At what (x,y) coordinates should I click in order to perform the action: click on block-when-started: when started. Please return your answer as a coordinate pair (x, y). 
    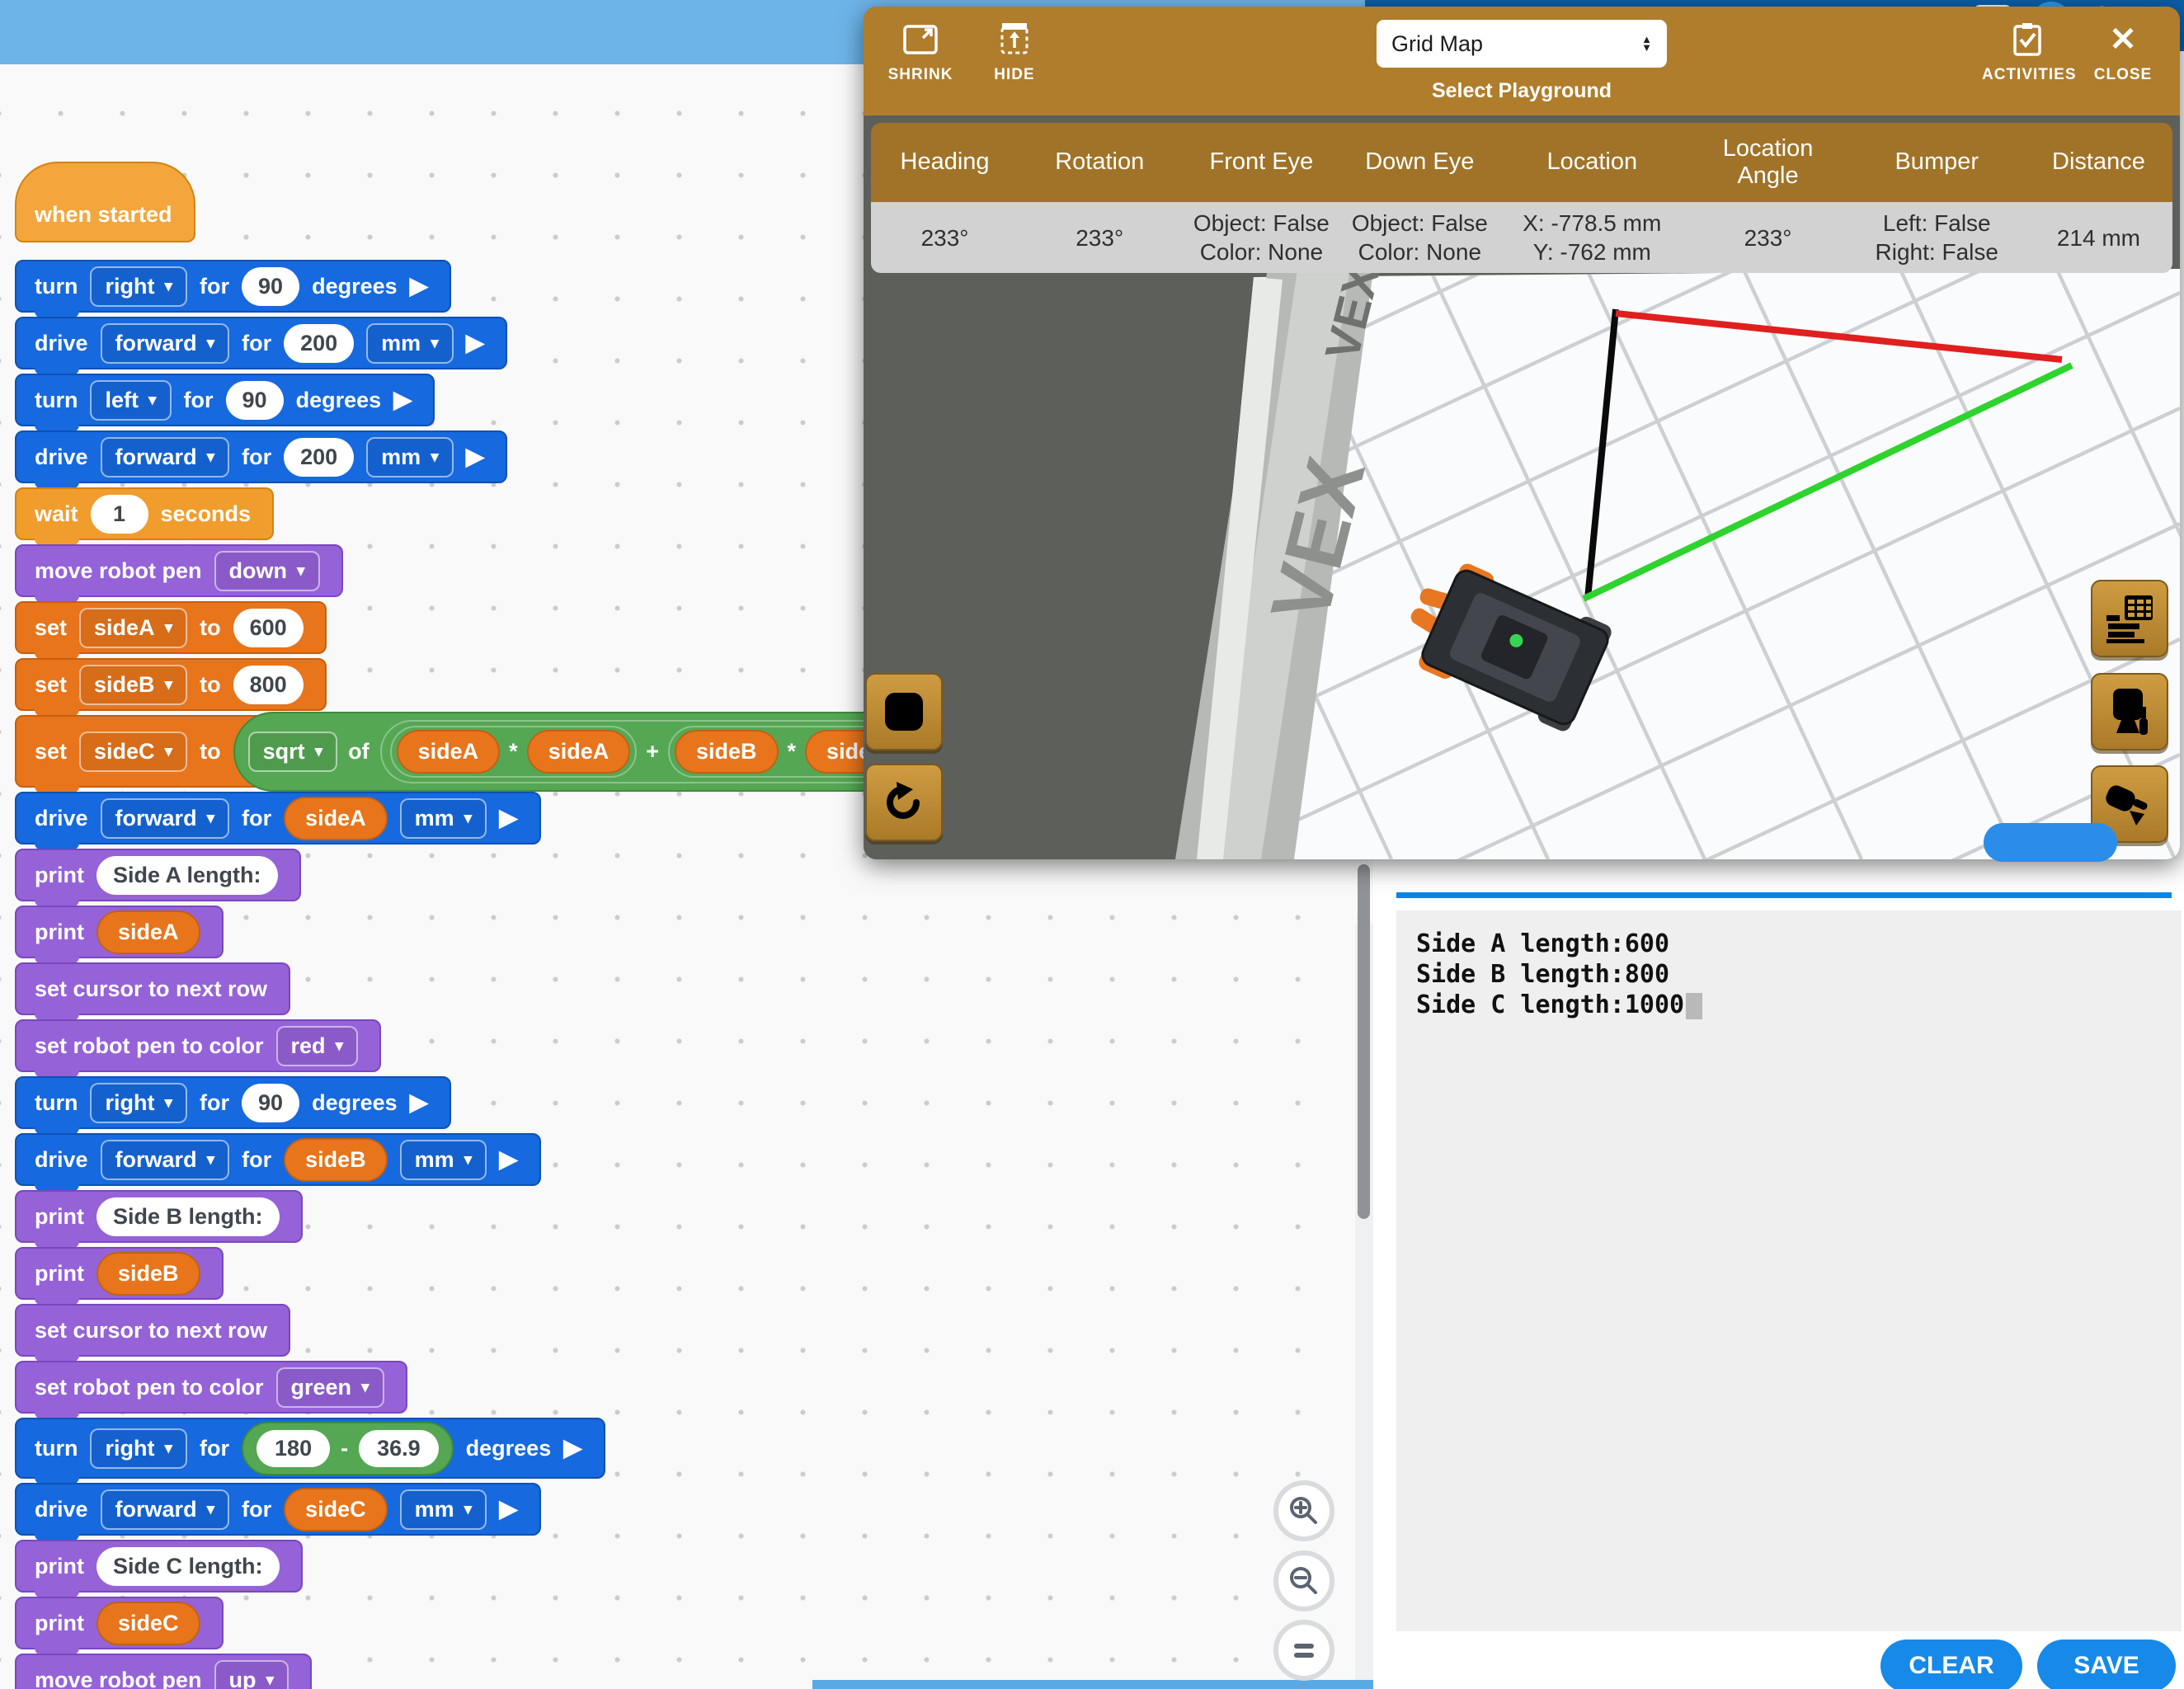
    Looking at the image, I should click on (105, 202).